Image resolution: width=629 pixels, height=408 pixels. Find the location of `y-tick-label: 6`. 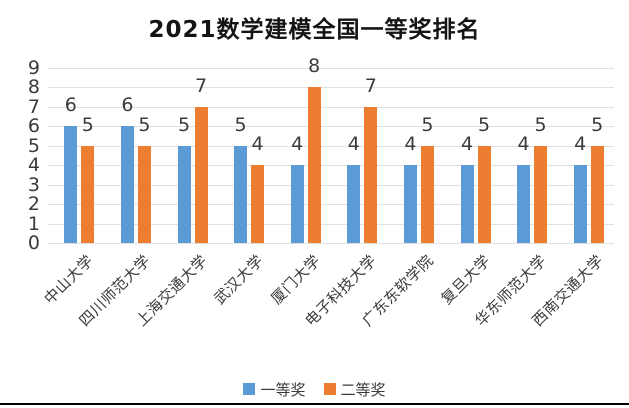

y-tick-label: 6 is located at coordinates (33, 126).